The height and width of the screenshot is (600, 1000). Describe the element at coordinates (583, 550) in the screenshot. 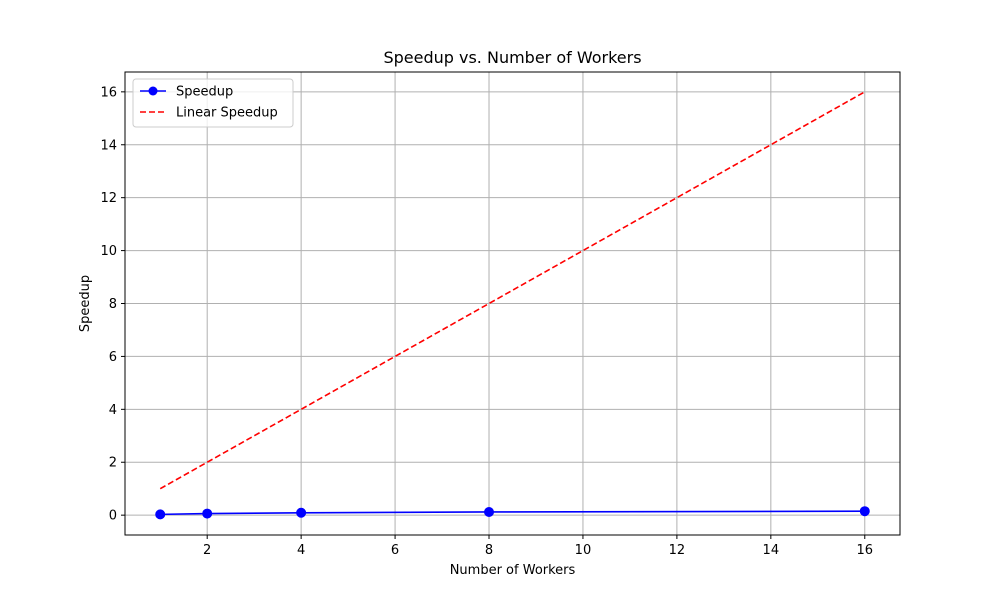

I see `x-tick-label: 10` at that location.